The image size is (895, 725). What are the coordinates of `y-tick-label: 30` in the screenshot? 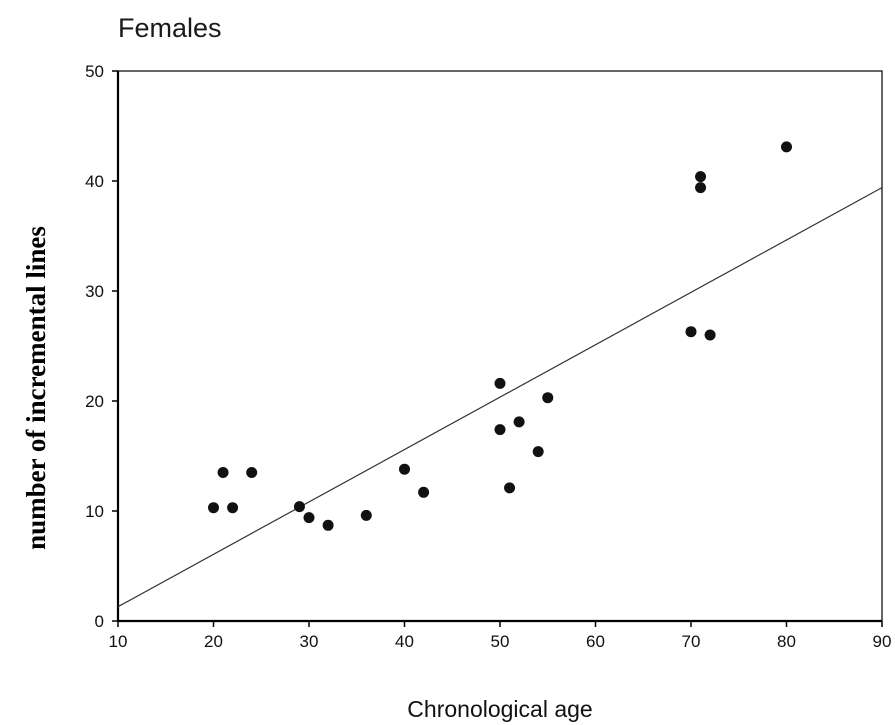 It's located at (94, 291).